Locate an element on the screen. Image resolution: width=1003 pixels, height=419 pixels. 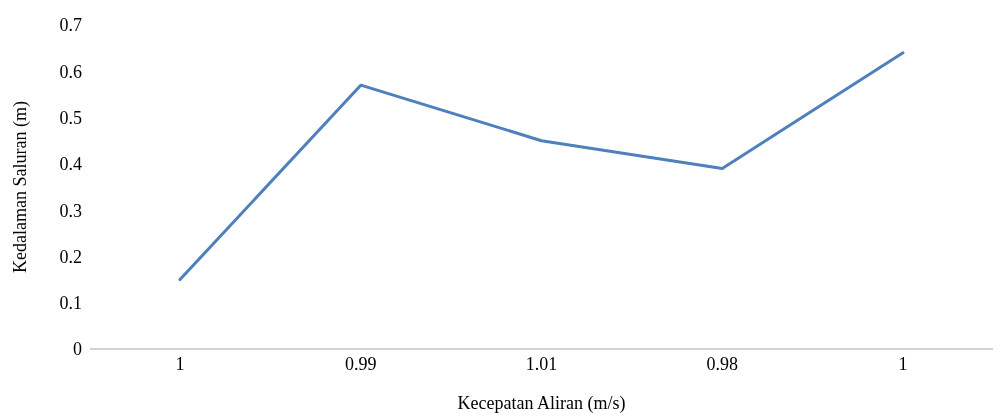
y-tick-label: 0.4 is located at coordinates (70, 164).